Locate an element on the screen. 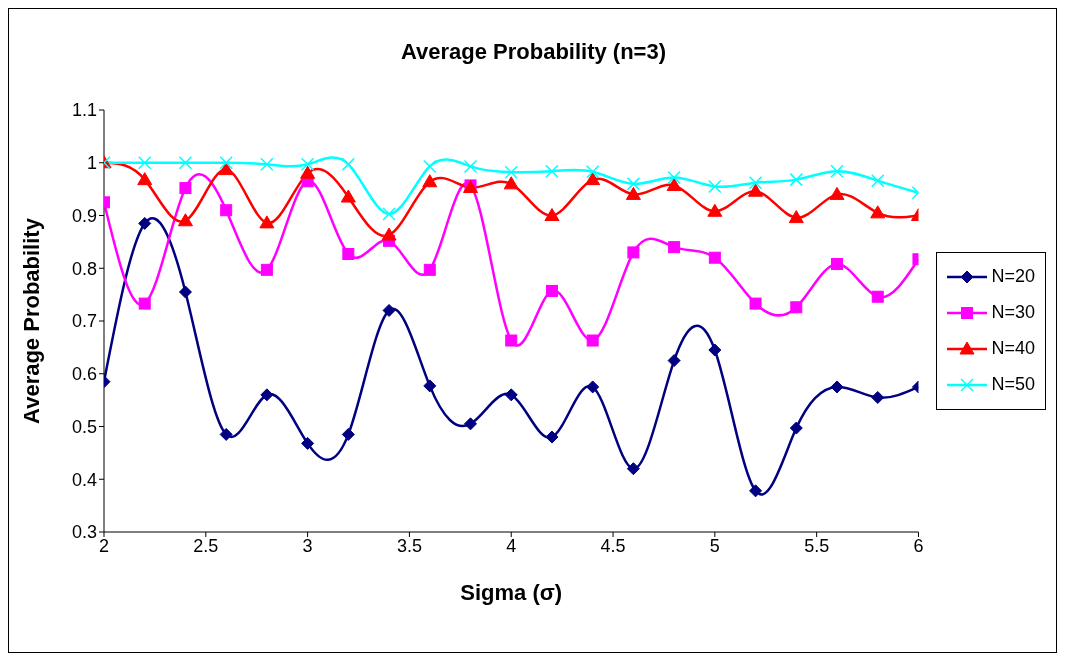 The image size is (1065, 661). chart-title: Average Probability (n=3) is located at coordinates (533, 52).